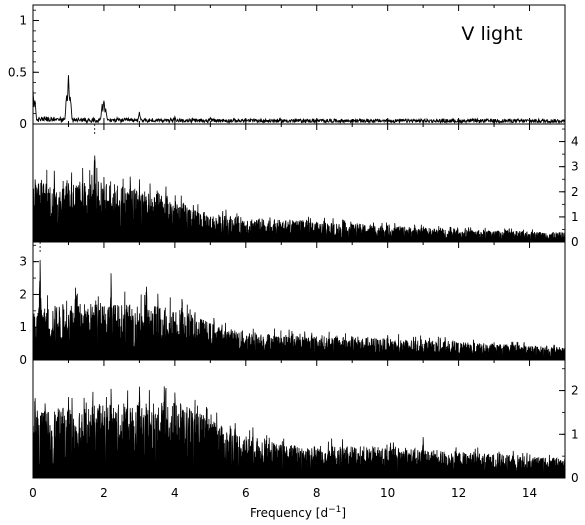 Image resolution: width=585 pixels, height=525 pixels. What do you see at coordinates (491, 34) in the screenshot?
I see `panel-annotation: V light` at bounding box center [491, 34].